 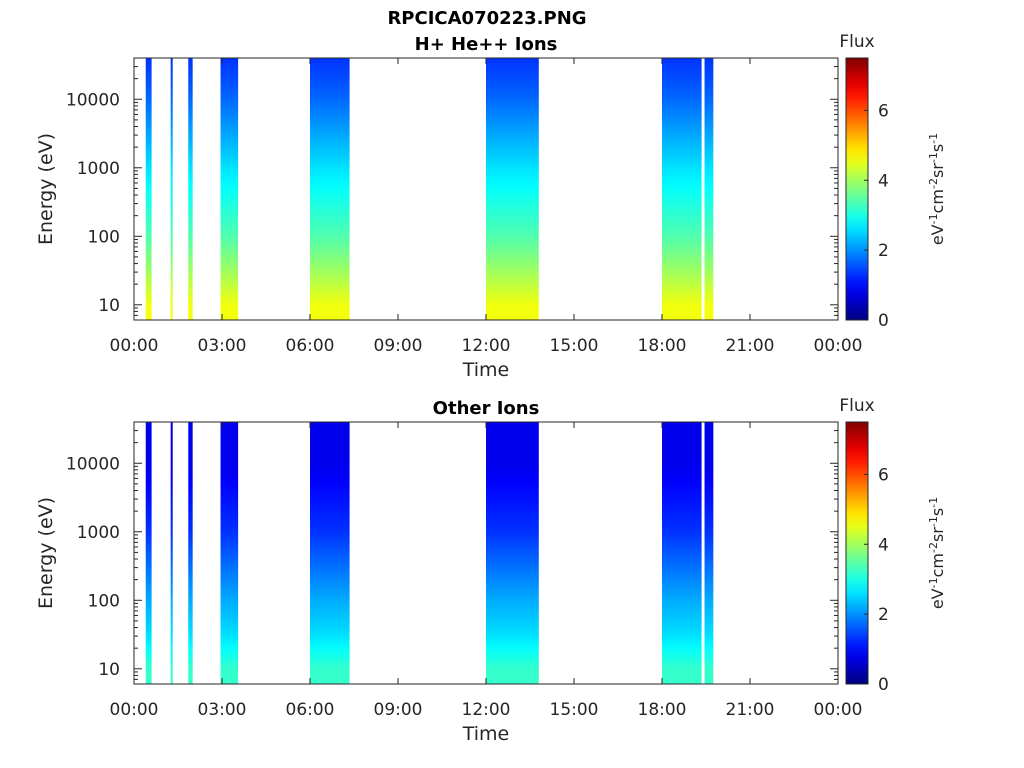 What do you see at coordinates (486, 18) in the screenshot?
I see `figure-title: RPCICA070223.PNG` at bounding box center [486, 18].